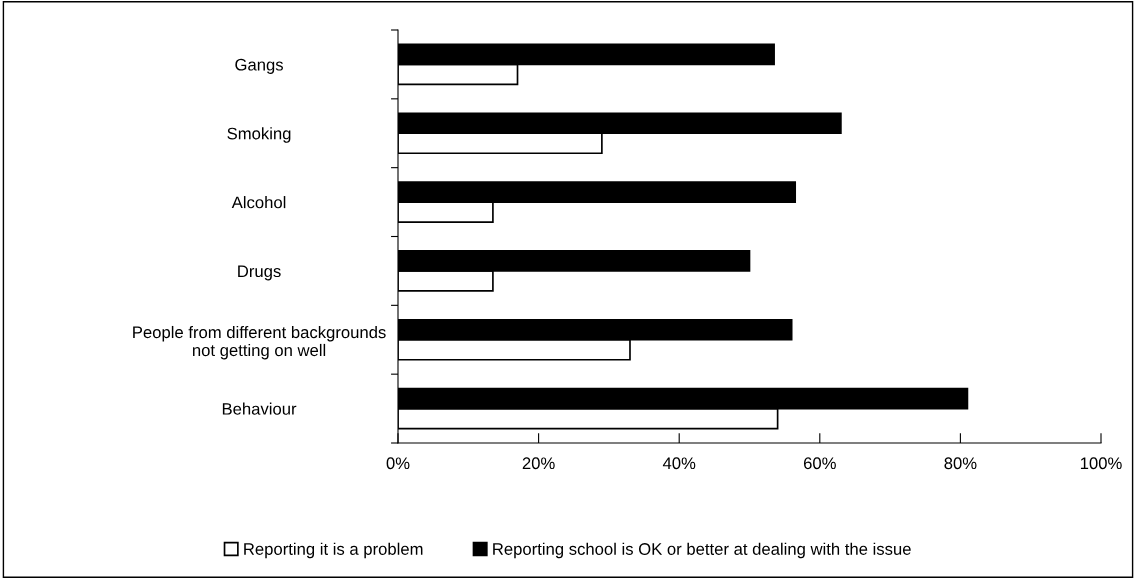 This screenshot has height=579, width=1136. What do you see at coordinates (259, 408) in the screenshot?
I see `y-tick-label: Behaviour` at bounding box center [259, 408].